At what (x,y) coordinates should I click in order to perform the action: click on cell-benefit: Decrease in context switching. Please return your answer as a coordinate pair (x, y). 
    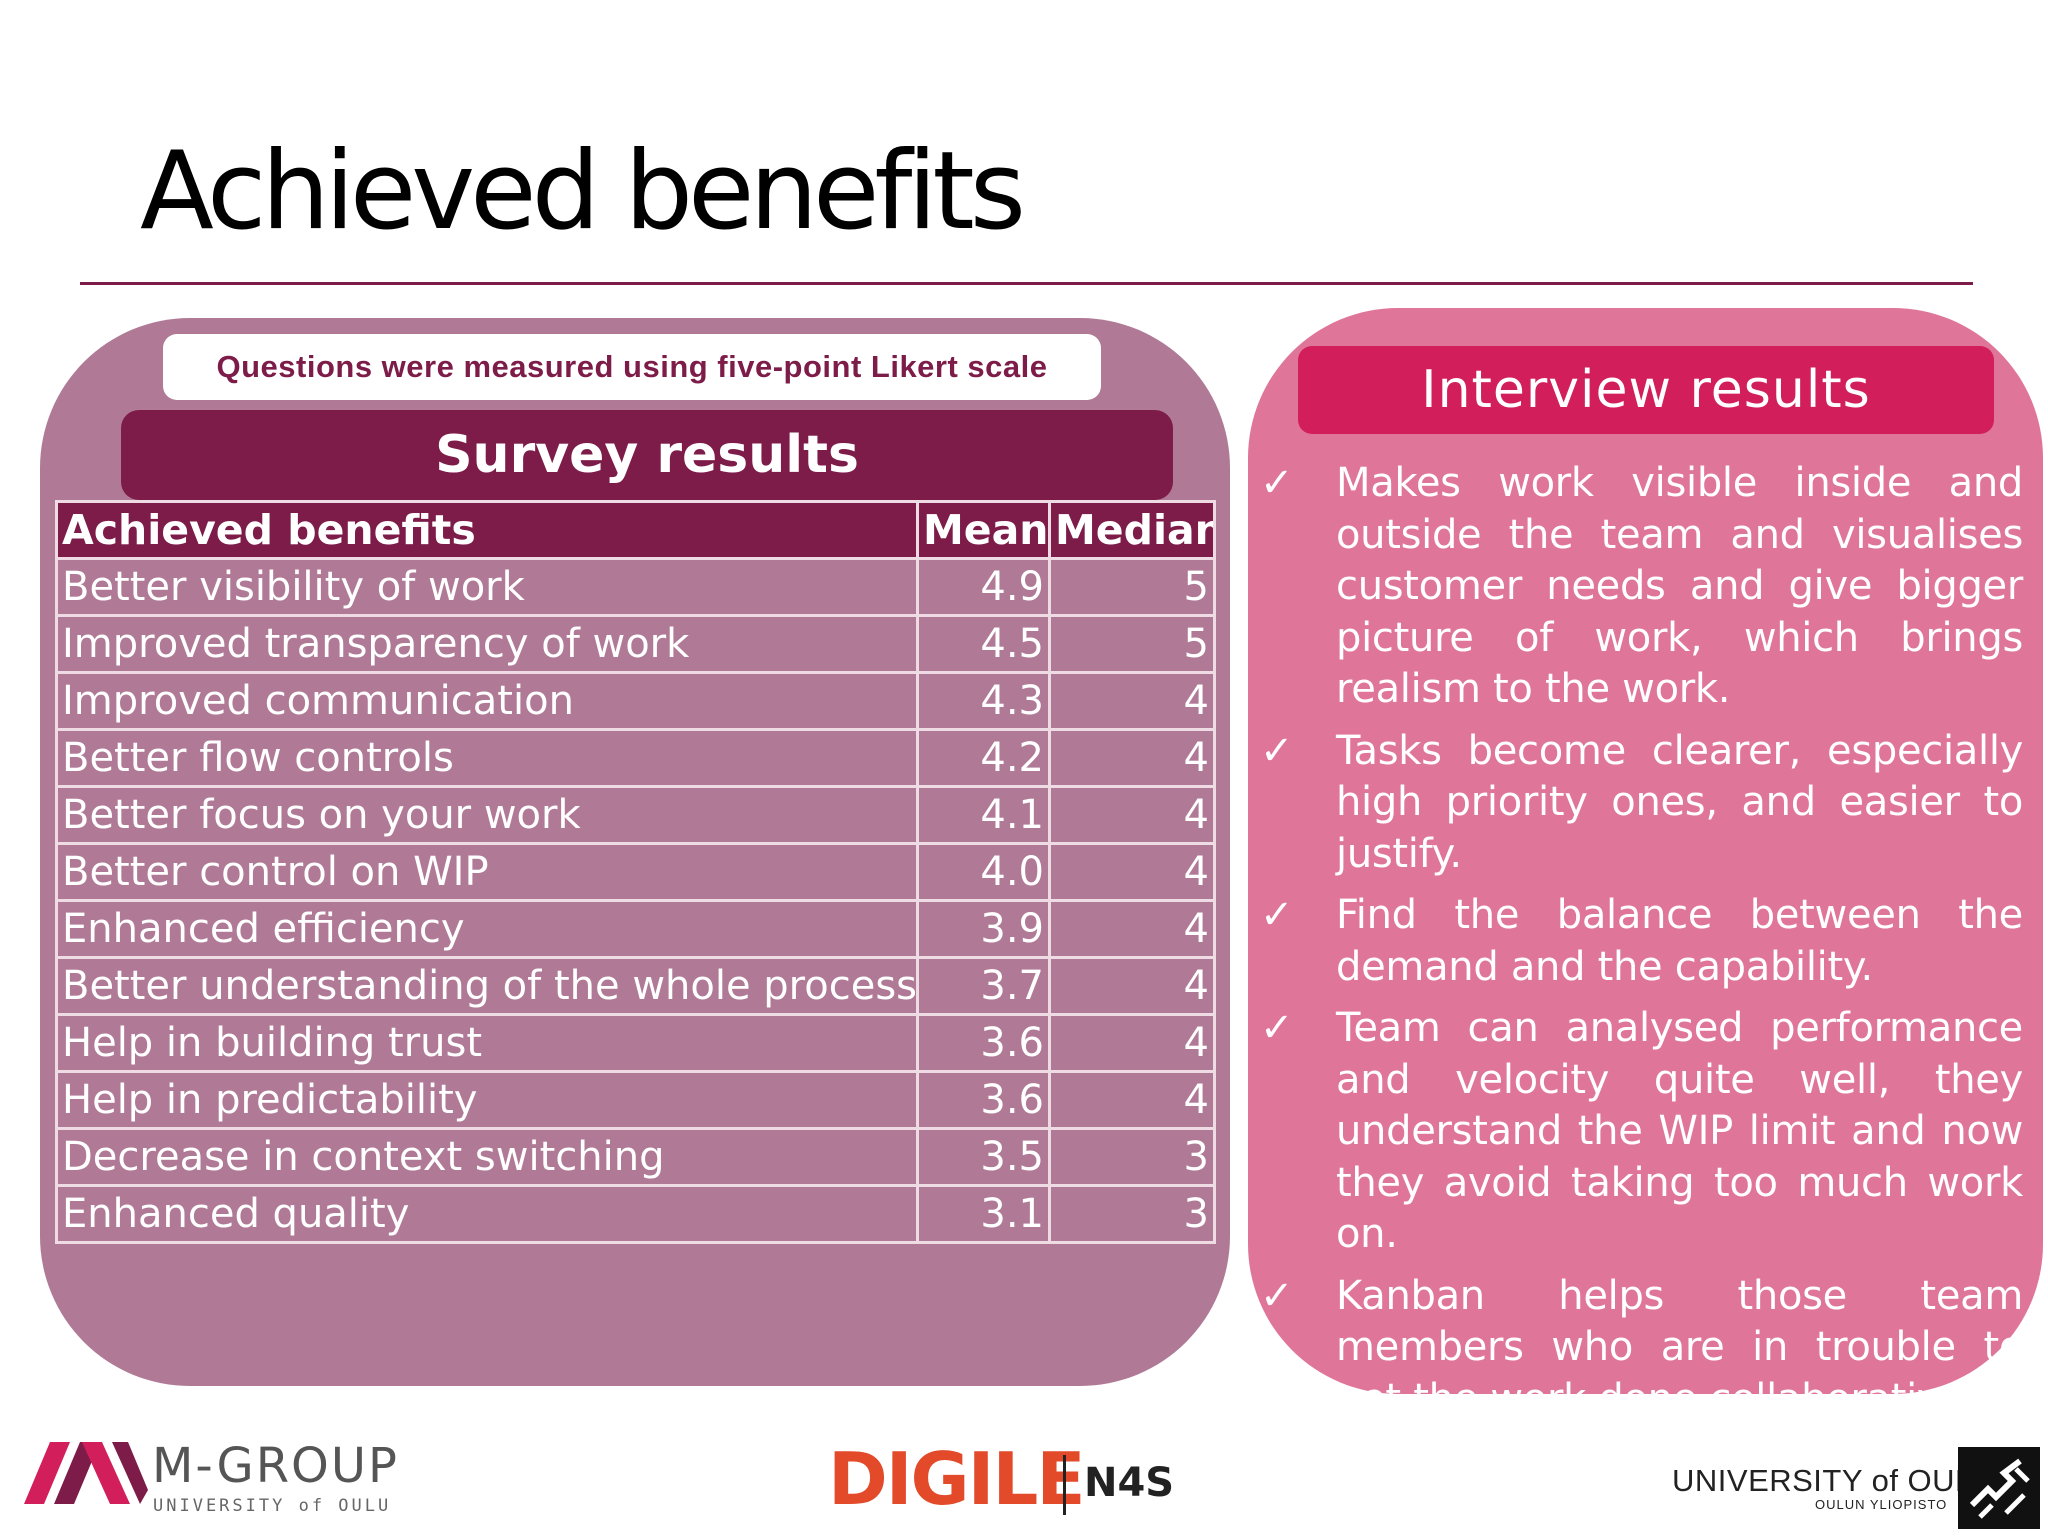
    Looking at the image, I should click on (487, 1157).